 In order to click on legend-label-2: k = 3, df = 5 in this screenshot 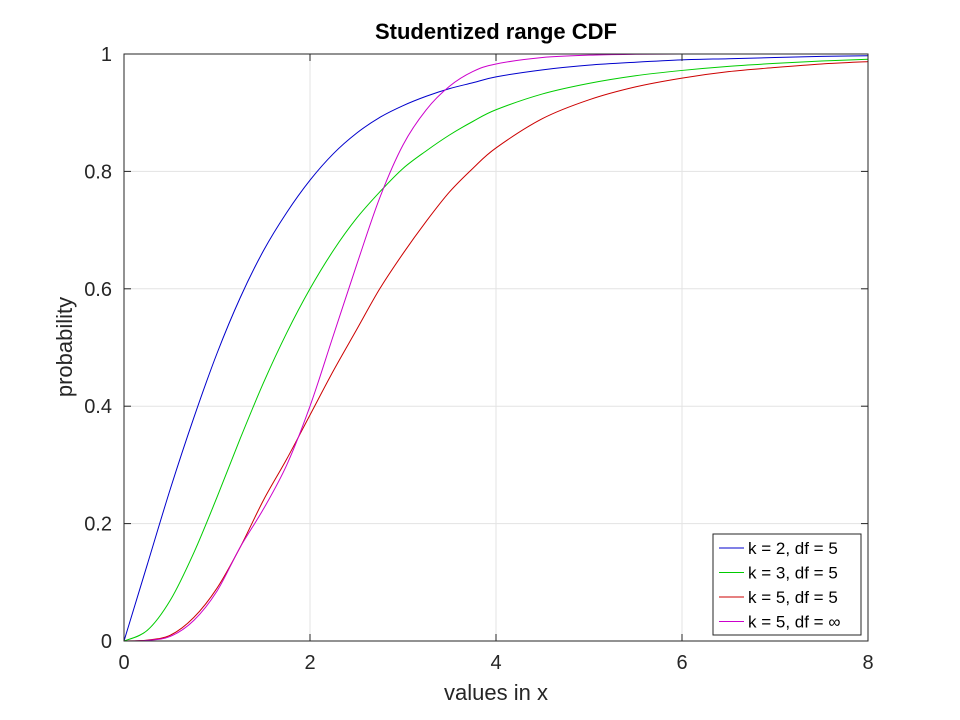, I will do `click(793, 573)`.